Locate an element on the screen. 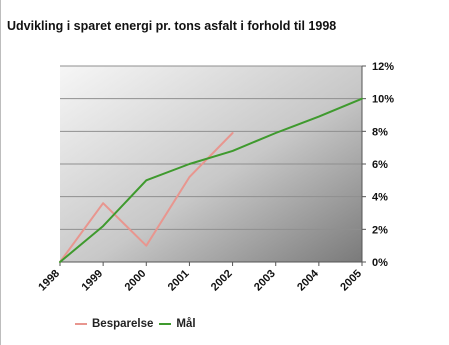 Image resolution: width=449 pixels, height=345 pixels. y-tick-label: 0% is located at coordinates (380, 263).